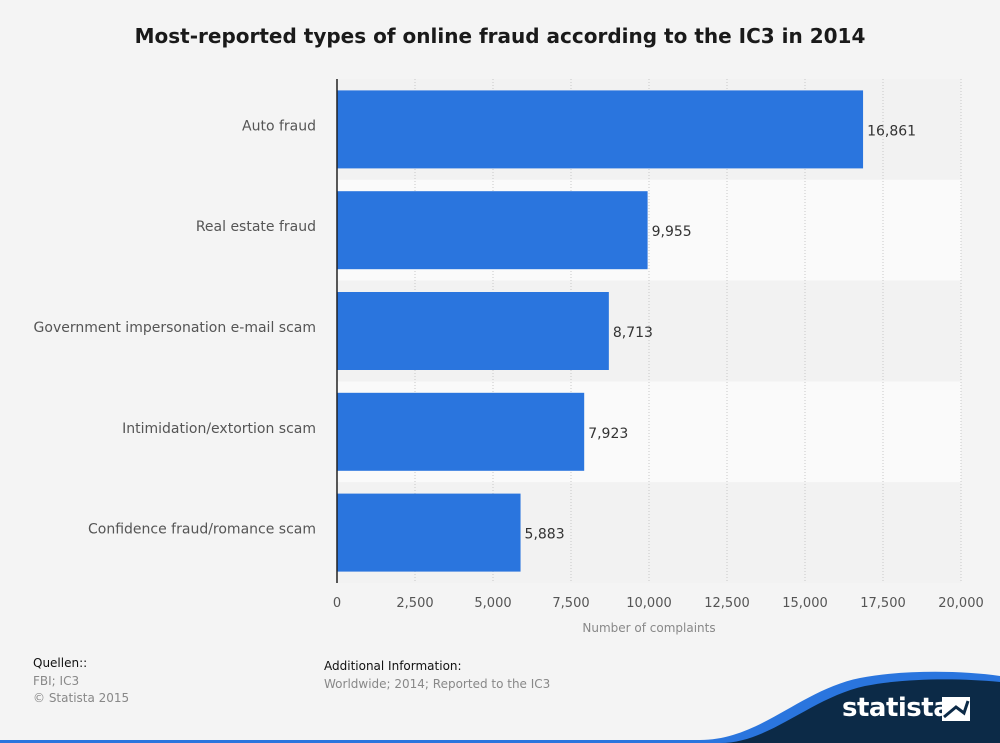 This screenshot has height=743, width=1000. I want to click on x-tick-label: 5,000, so click(492, 603).